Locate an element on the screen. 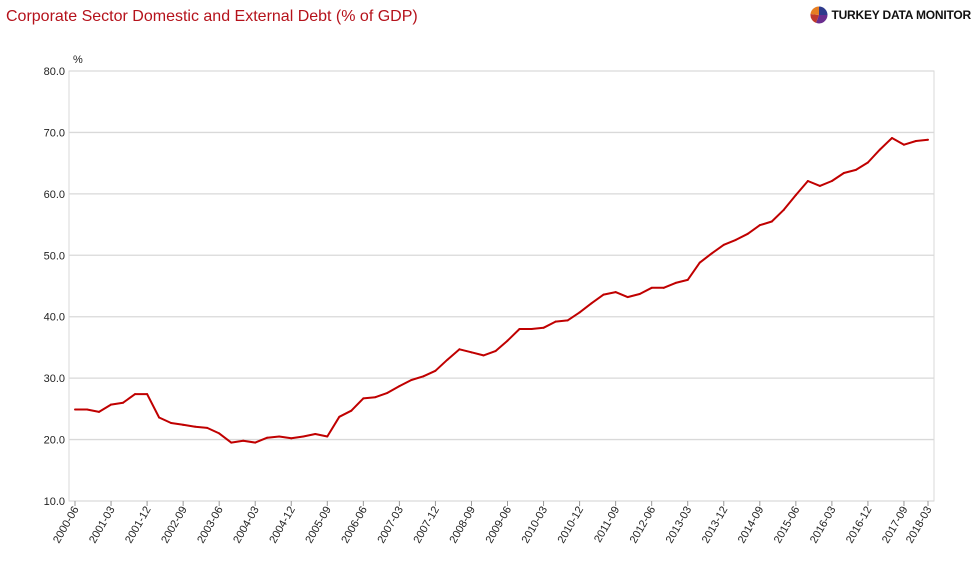 The image size is (979, 570). x-tick-label: 2000-06 is located at coordinates (66, 525).